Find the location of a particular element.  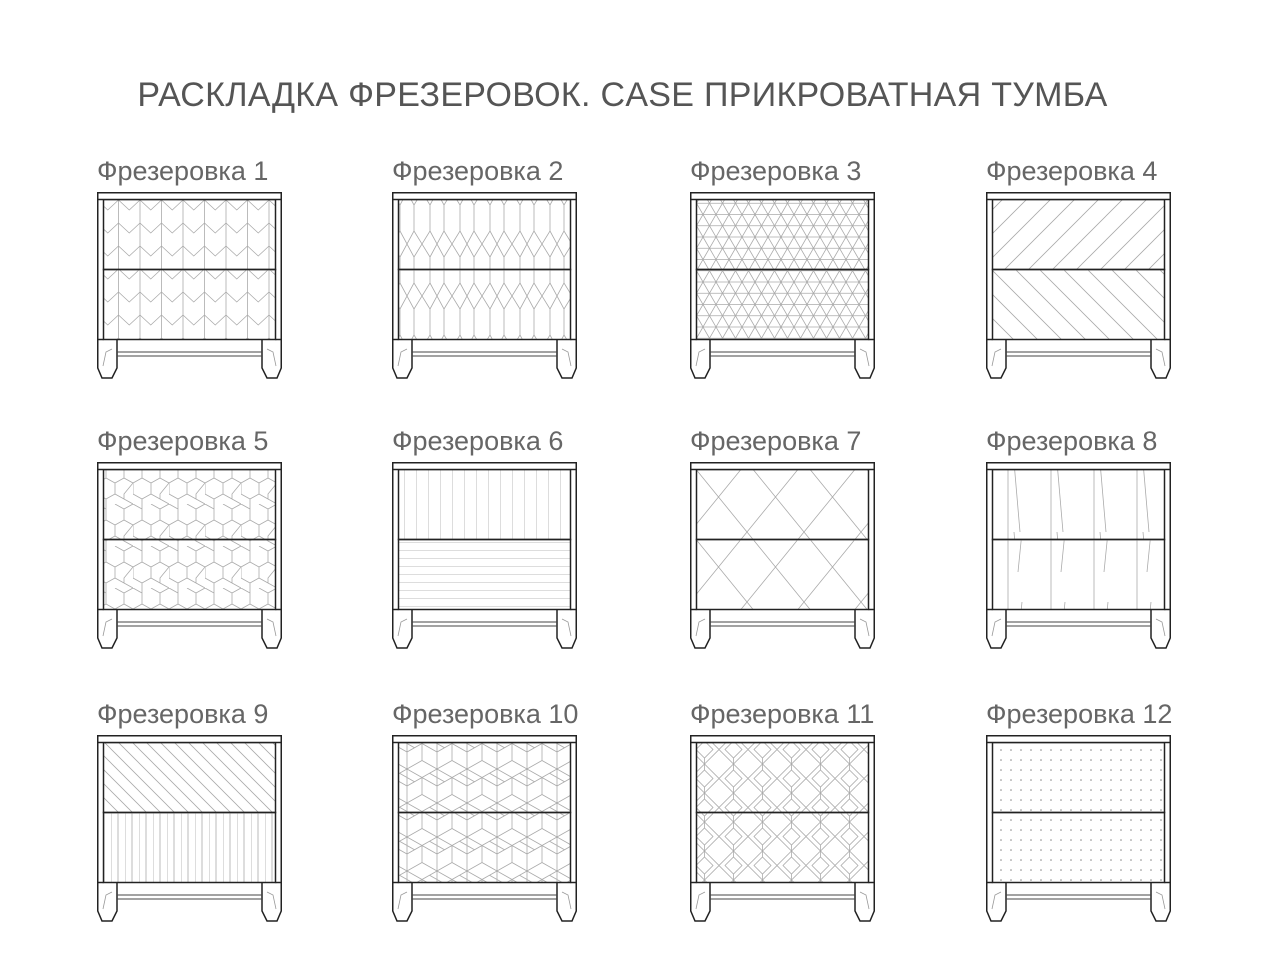

pattern-label: Фрезеровка 5 is located at coordinates (183, 441).